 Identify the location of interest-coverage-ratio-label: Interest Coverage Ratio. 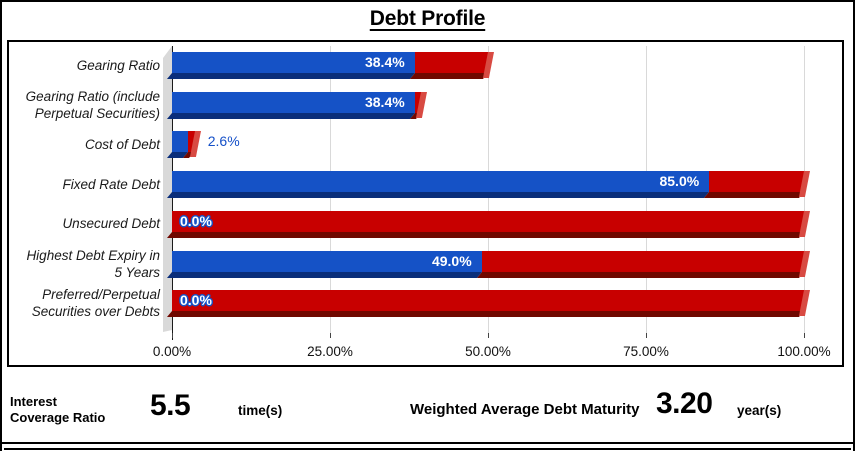
(58, 409).